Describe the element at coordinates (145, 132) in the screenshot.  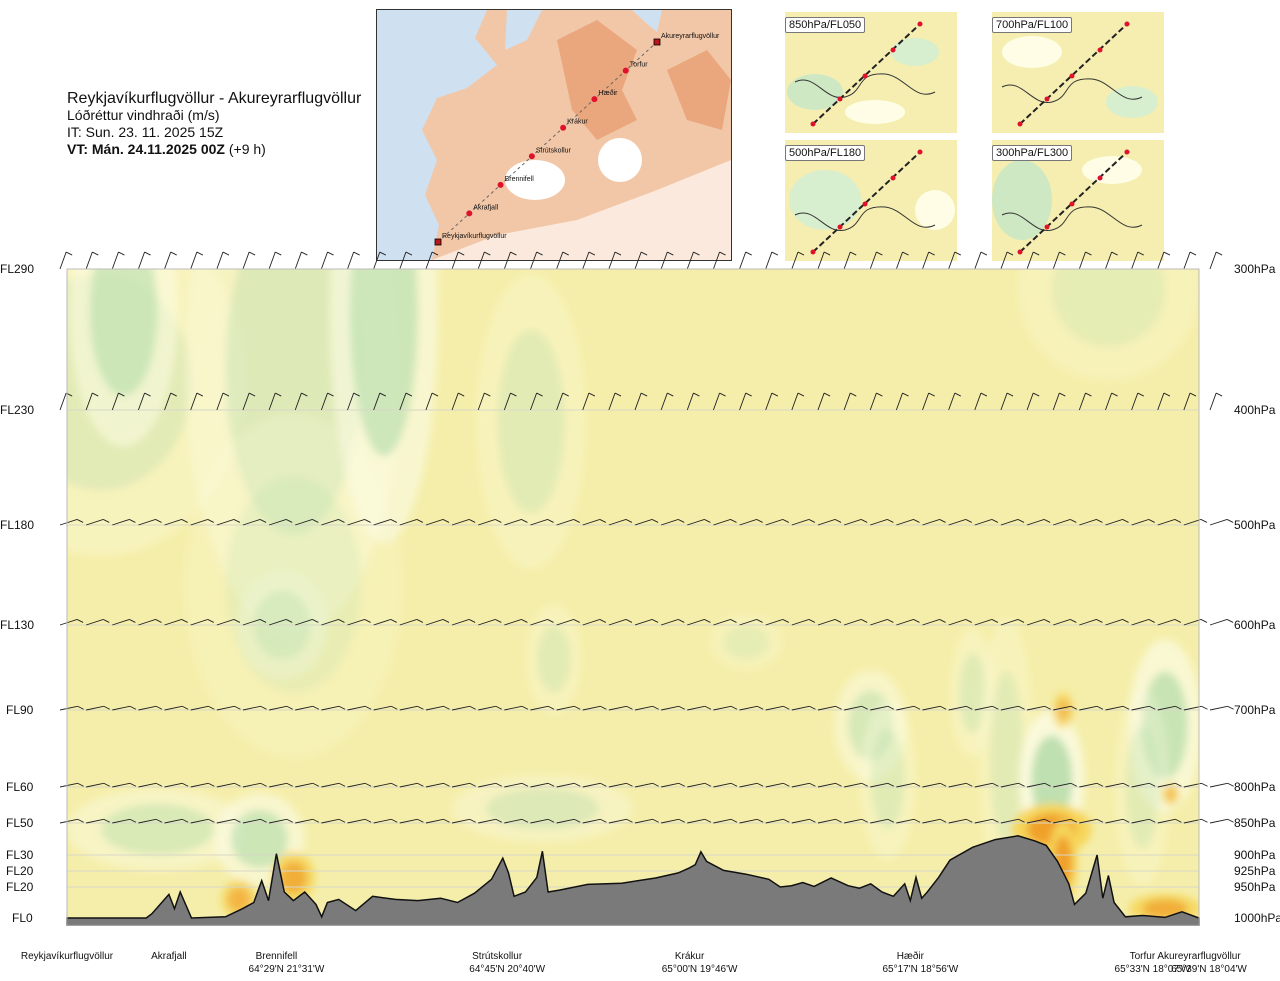
I see `issue-time: IT: Sun. 23. 11. 2025 15Z` at that location.